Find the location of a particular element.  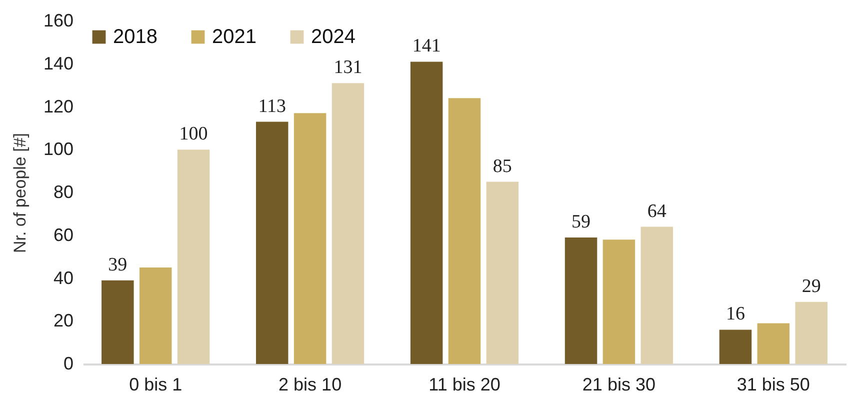

data-label: 100 is located at coordinates (193, 134).